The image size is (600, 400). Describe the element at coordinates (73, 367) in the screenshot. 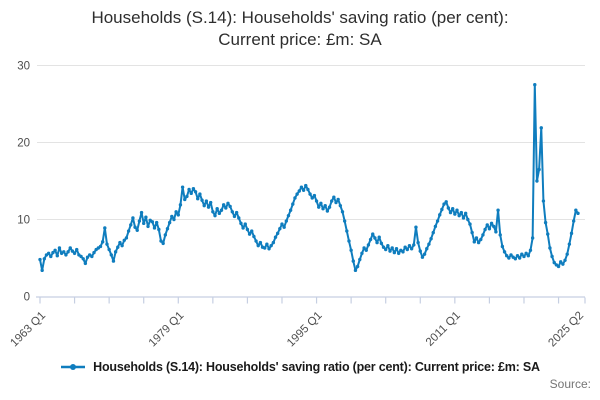

I see `legend-line-dot-icon` at that location.